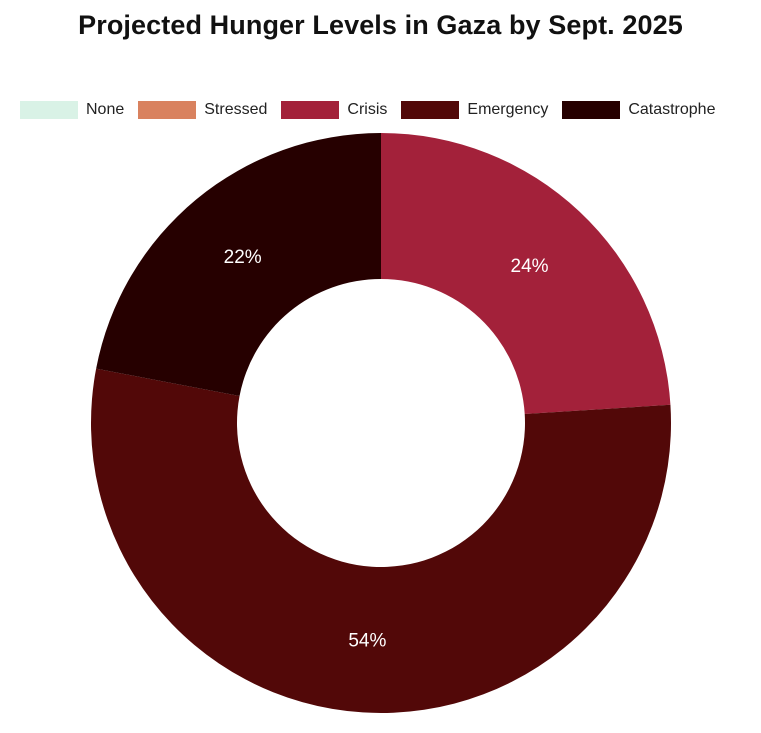 The width and height of the screenshot is (761, 733). I want to click on slice-label-catastrophe: 22%, so click(243, 257).